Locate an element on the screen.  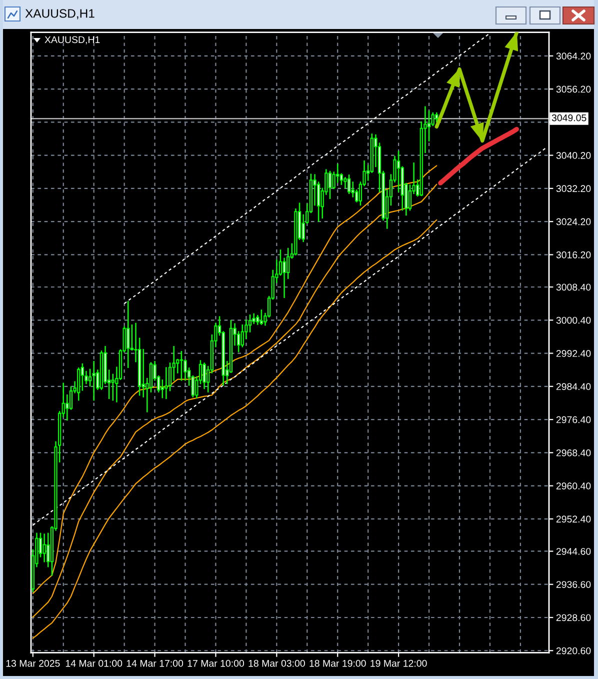
x-tick-label: 14 Mar 17:00 is located at coordinates (155, 663).